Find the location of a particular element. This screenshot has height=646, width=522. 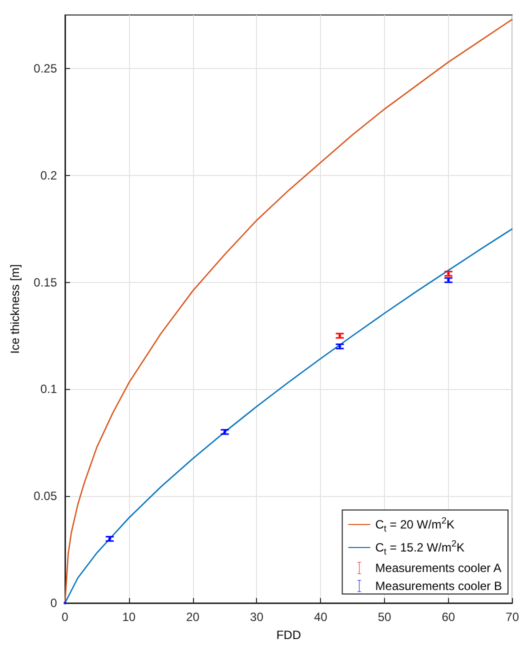

y-tick-label: 0.2 is located at coordinates (49, 175).